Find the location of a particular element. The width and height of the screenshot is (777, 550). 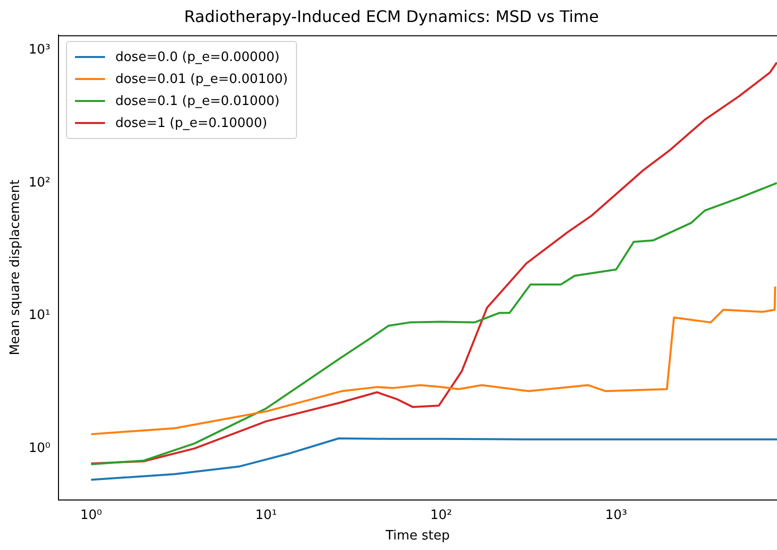

x-tick-label: 10³ is located at coordinates (616, 515).